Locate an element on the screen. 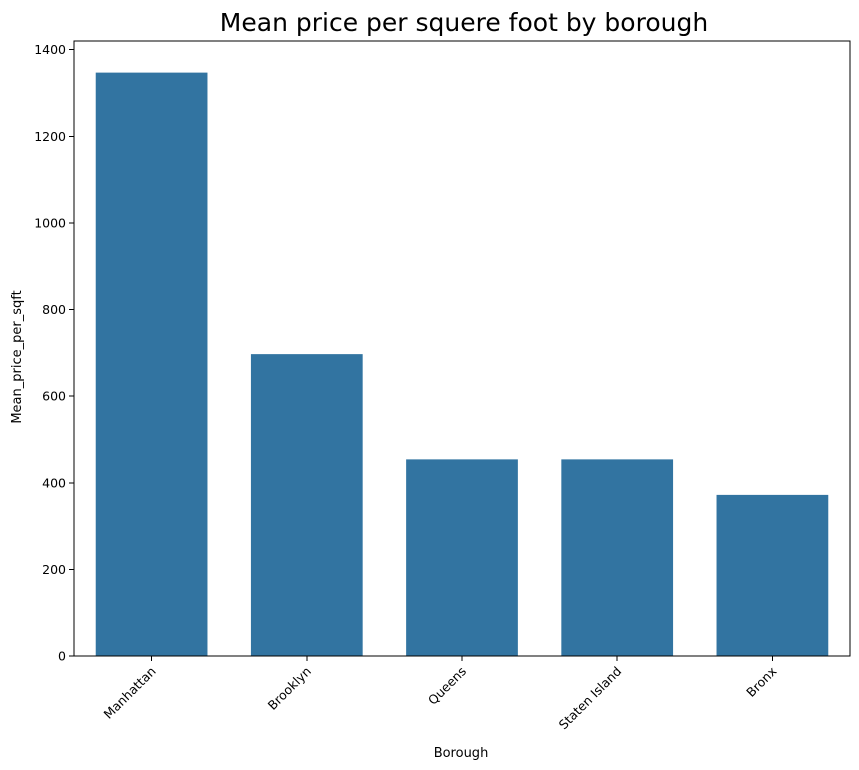 The width and height of the screenshot is (859, 770). y-axis-label: Mean_price_per_sqft is located at coordinates (17, 356).